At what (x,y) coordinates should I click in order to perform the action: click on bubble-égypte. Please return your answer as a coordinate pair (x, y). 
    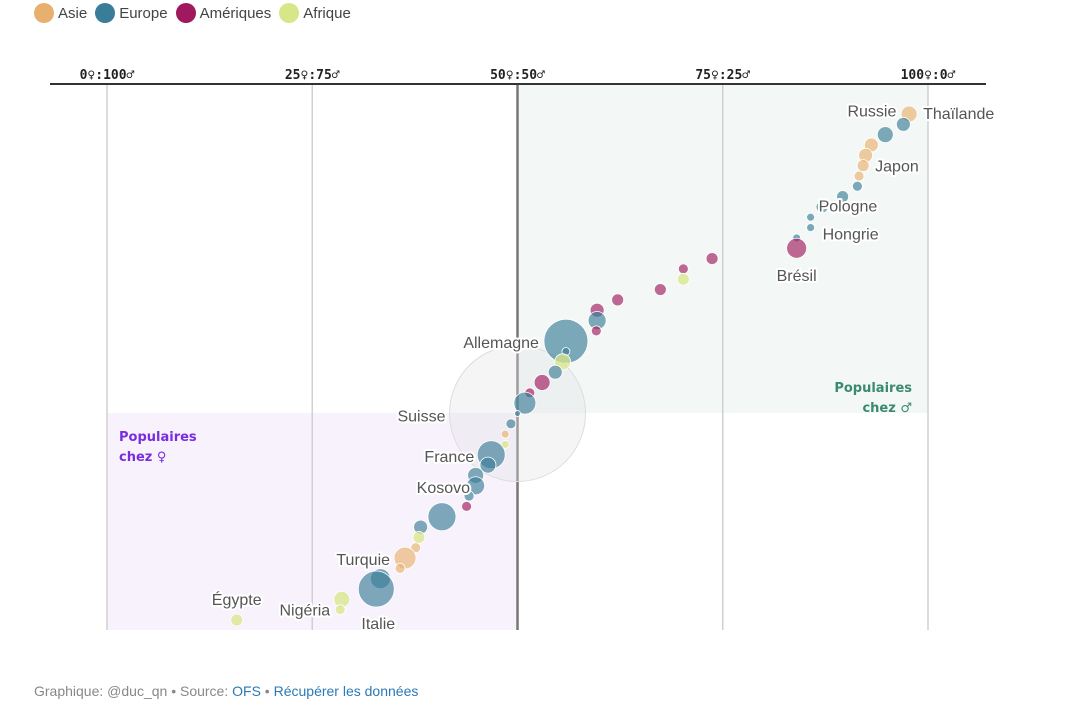
    Looking at the image, I should click on (237, 620).